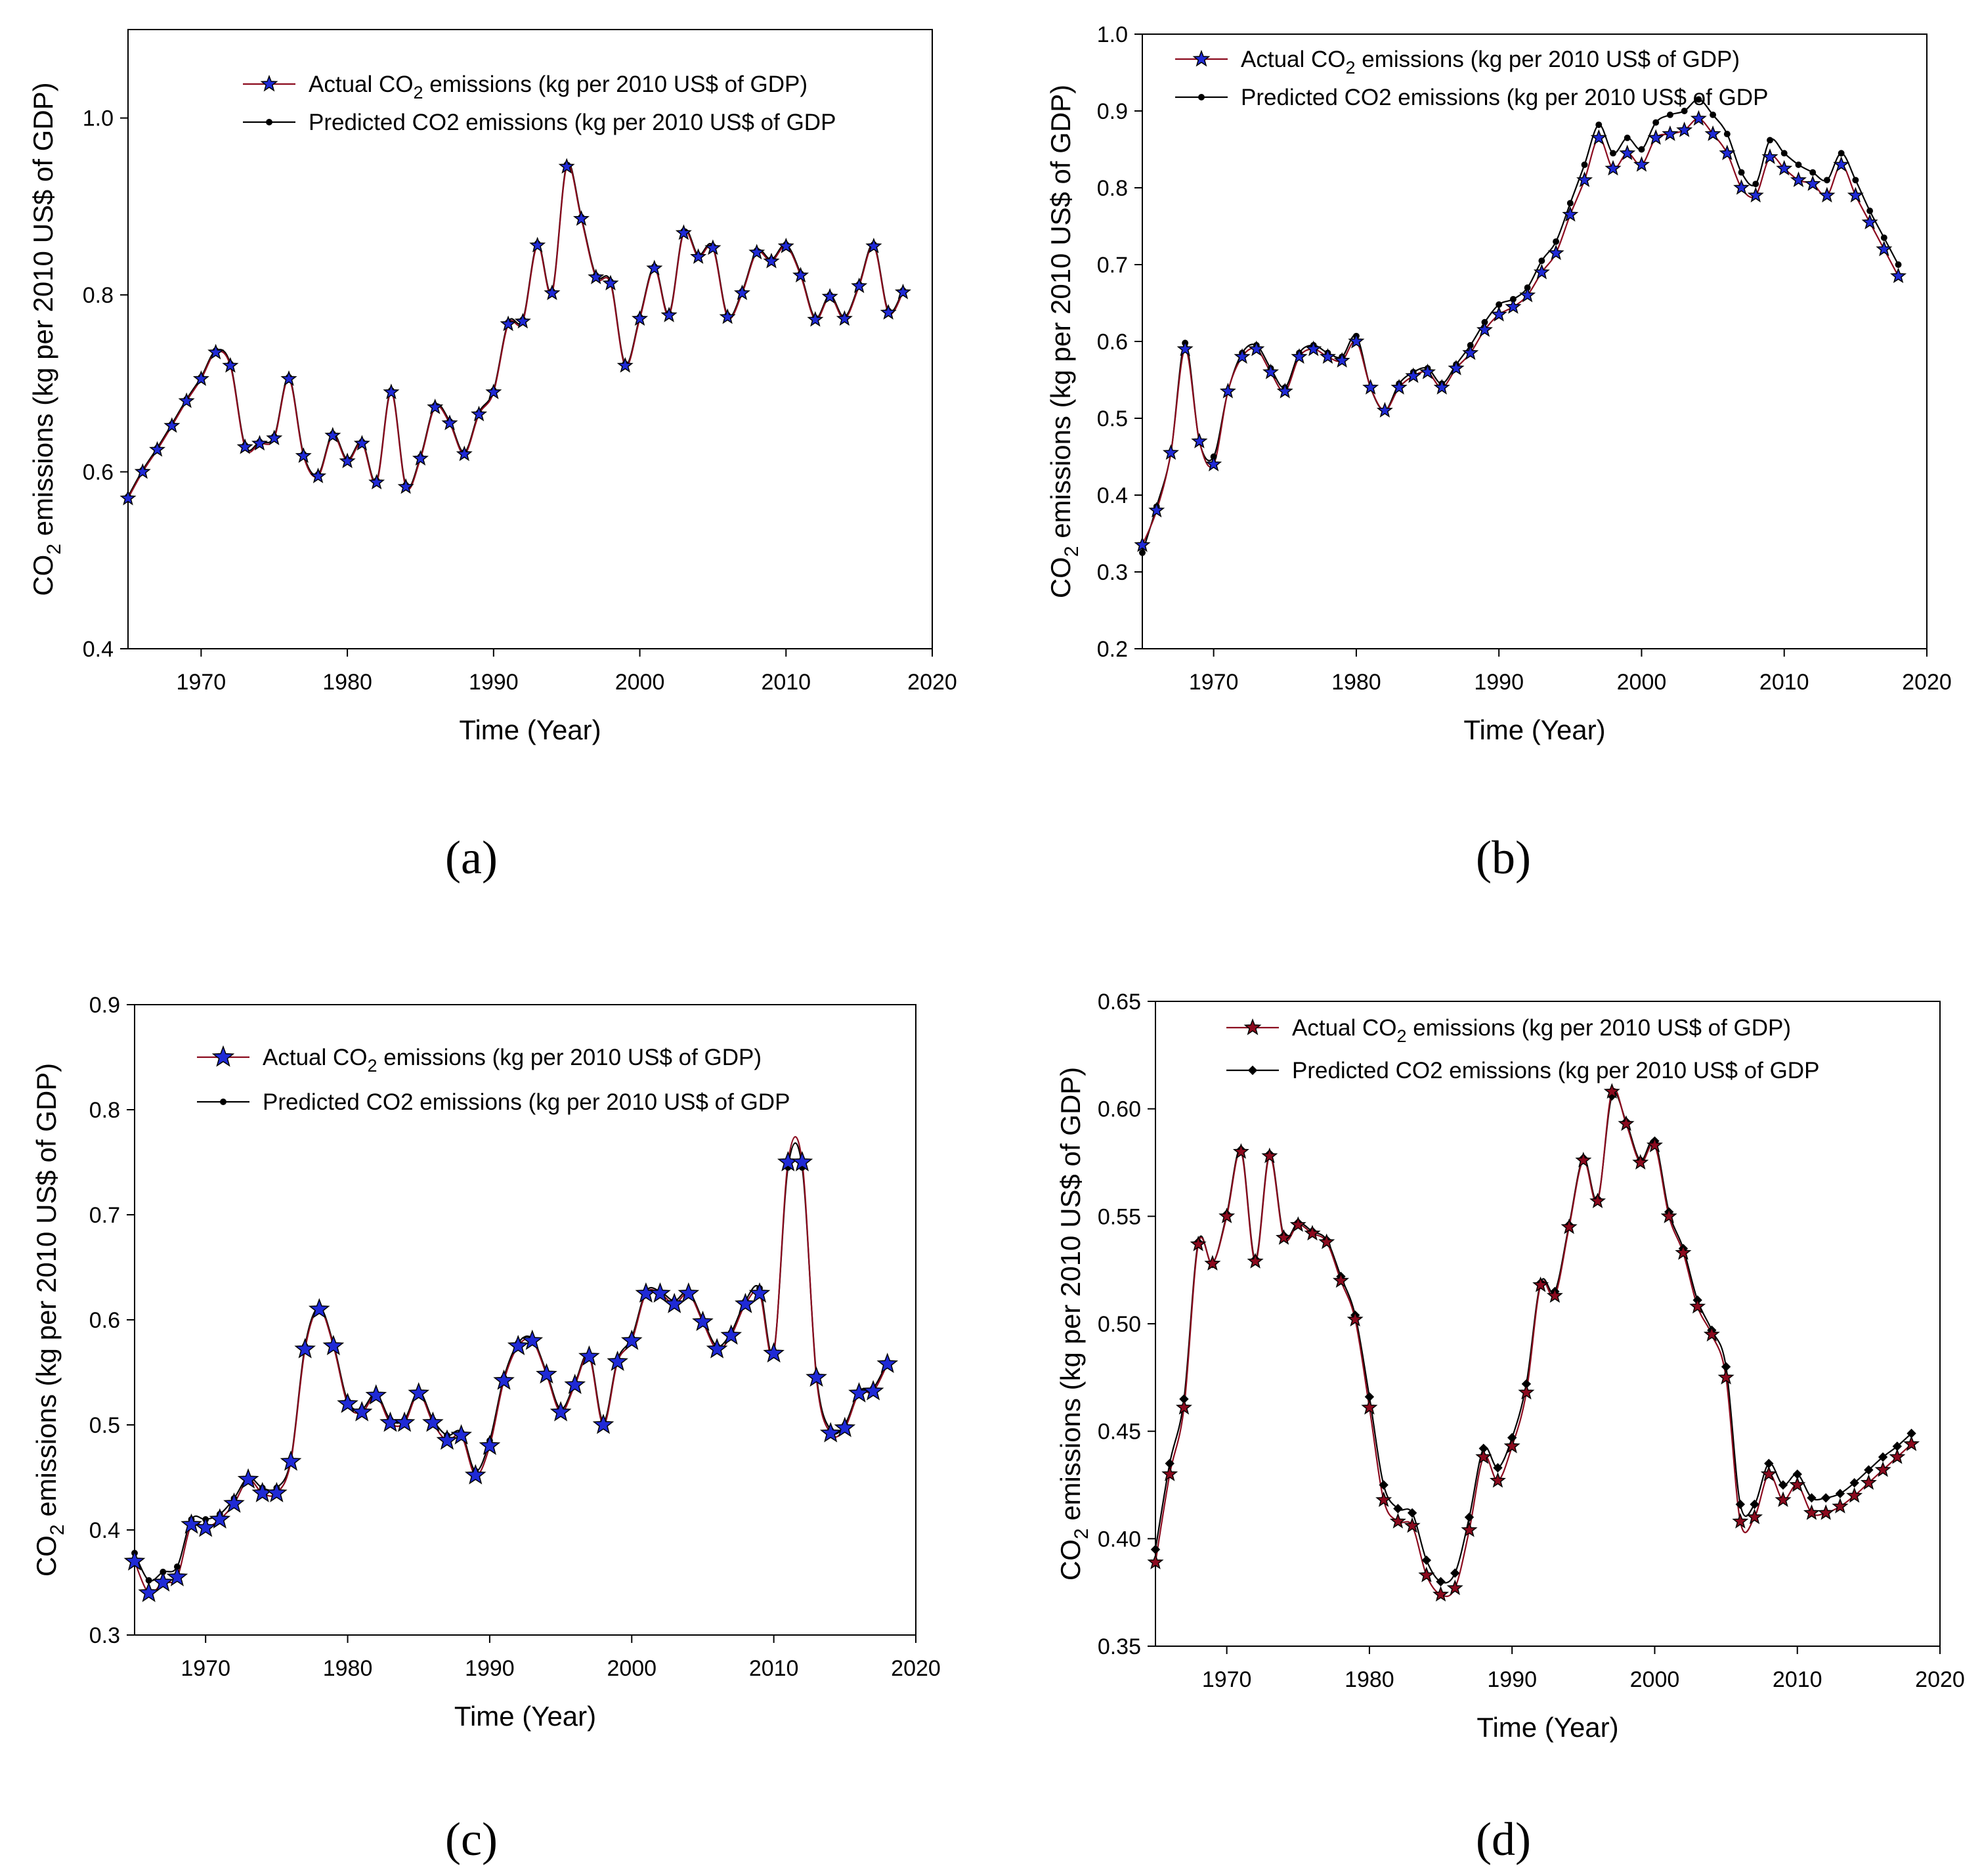 Image resolution: width=1982 pixels, height=1876 pixels. What do you see at coordinates (98, 295) in the screenshot?
I see `y-tick-label: 0.8` at bounding box center [98, 295].